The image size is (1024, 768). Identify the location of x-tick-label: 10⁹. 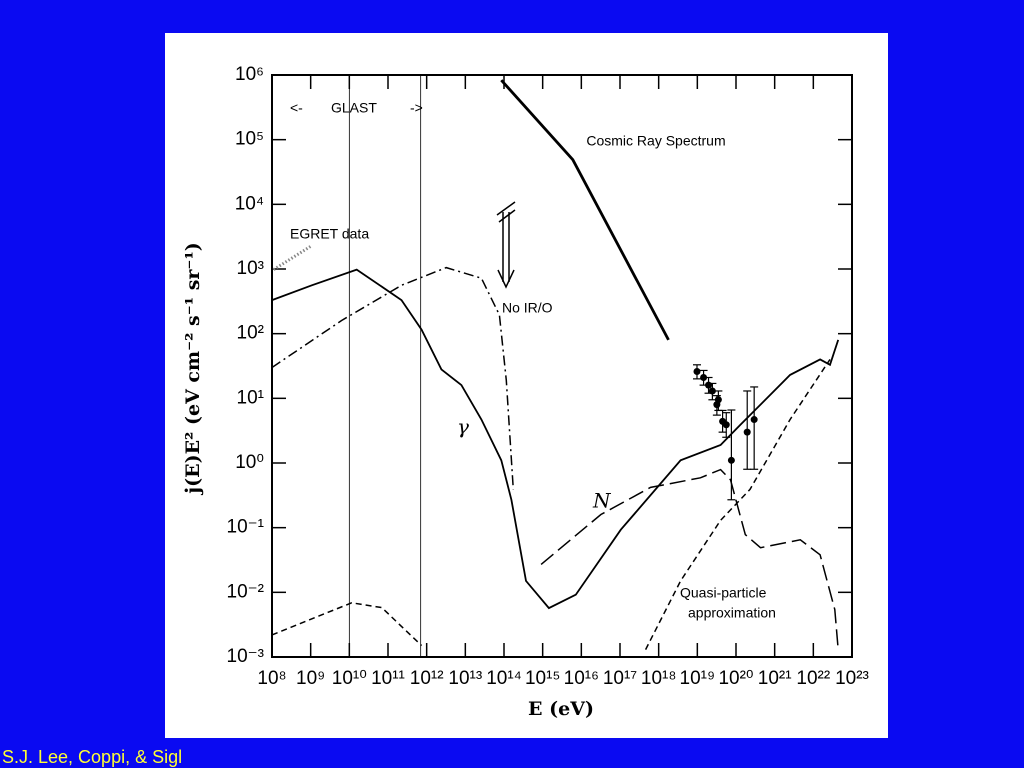
(310, 678).